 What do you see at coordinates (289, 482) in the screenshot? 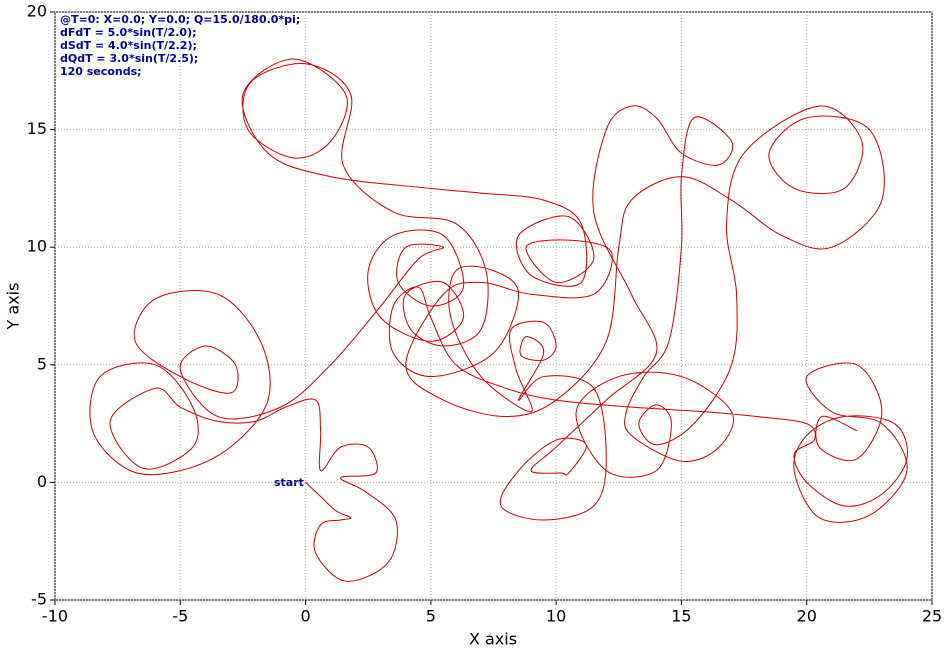
I see `start-label: start` at bounding box center [289, 482].